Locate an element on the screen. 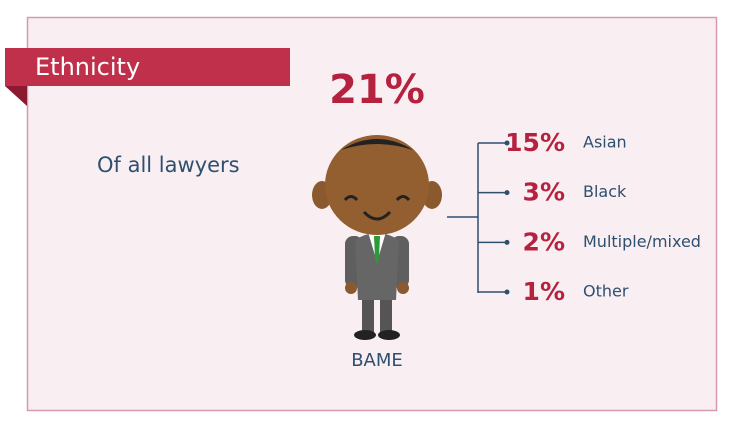 The height and width of the screenshot is (430, 735). group-label: BAME is located at coordinates (377, 360).